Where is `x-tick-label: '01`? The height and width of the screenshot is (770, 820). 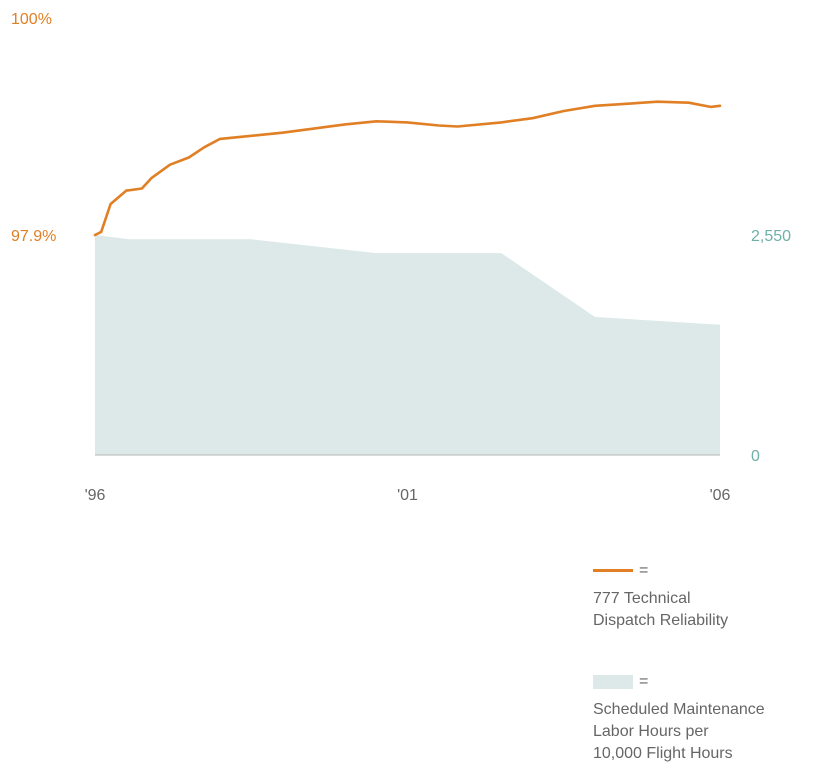 x-tick-label: '01 is located at coordinates (407, 495).